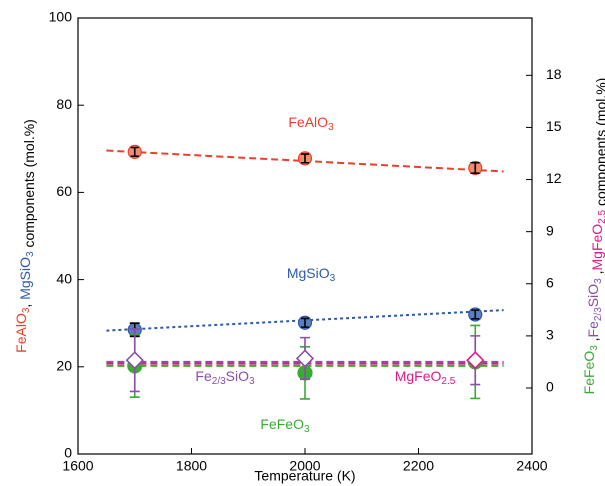 This screenshot has height=486, width=605. I want to click on y-axis-label: FeAlO3, MgSiO3 components (mol.%), so click(25, 236).